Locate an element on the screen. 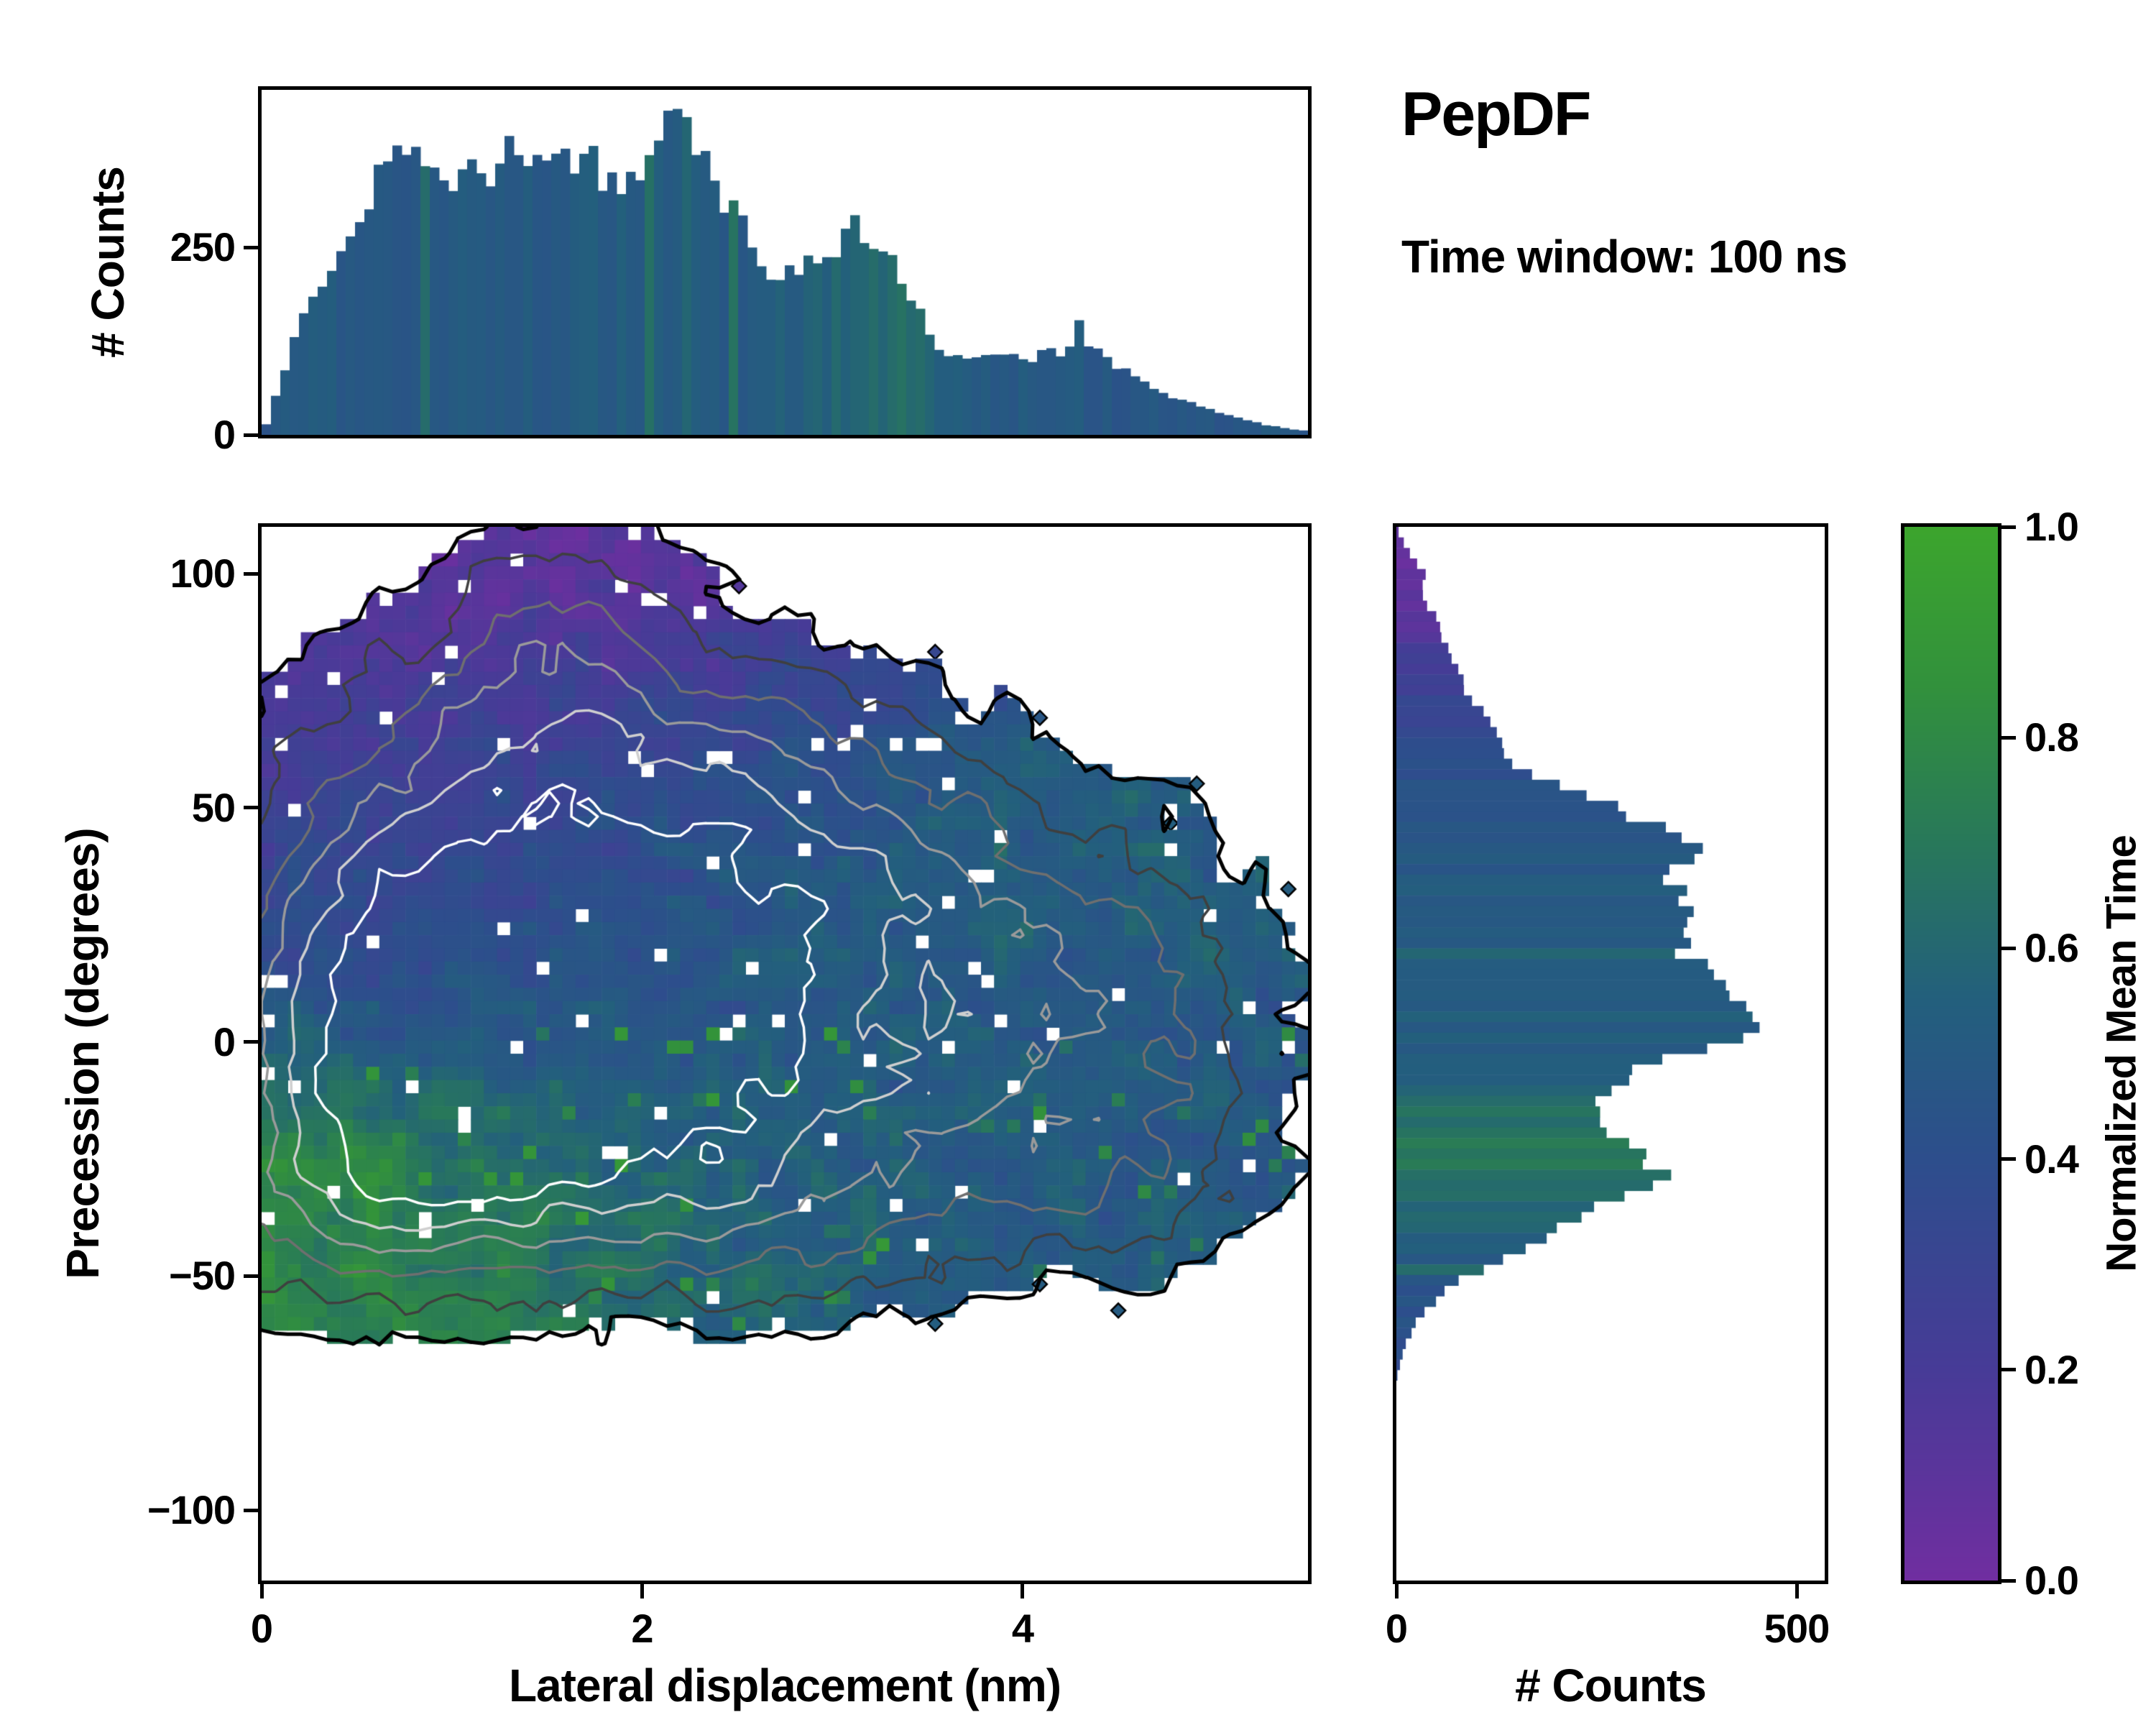 The width and height of the screenshot is (2156, 1725). colorbar-label: Normalized Mean Time is located at coordinates (2122, 1053).